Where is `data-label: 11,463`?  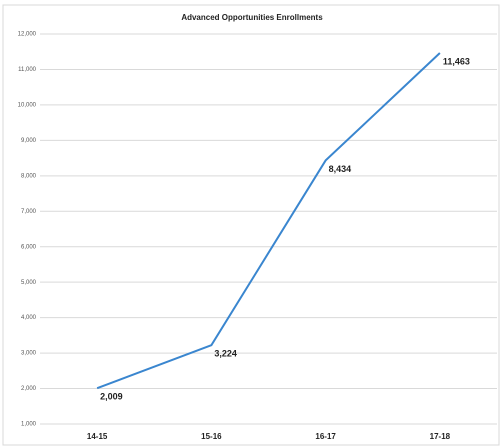
data-label: 11,463 is located at coordinates (456, 61).